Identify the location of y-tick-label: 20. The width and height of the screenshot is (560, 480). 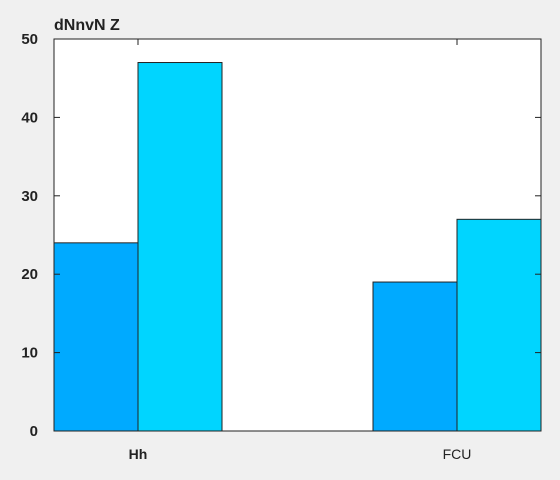
(29, 274).